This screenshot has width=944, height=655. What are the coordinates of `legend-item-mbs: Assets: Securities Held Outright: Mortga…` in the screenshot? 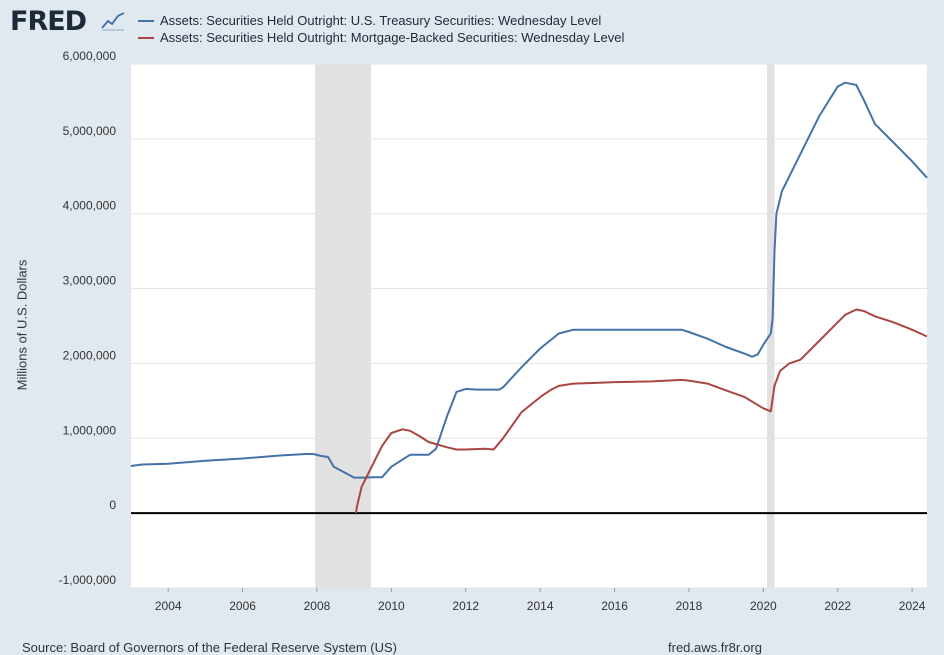 It's located at (381, 37).